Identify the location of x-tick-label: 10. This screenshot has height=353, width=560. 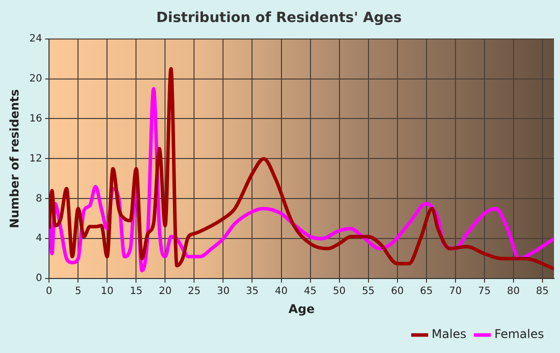
(107, 292).